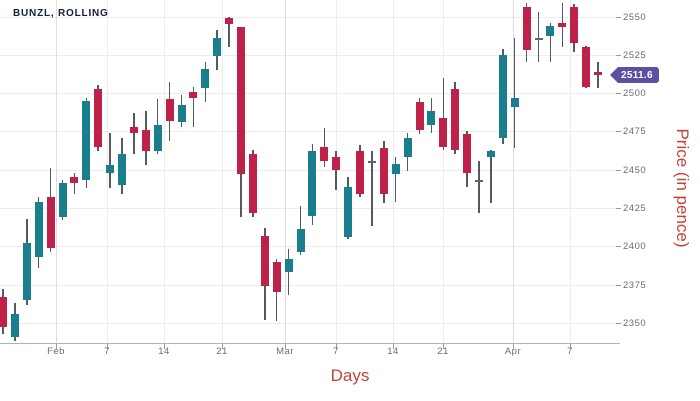  Describe the element at coordinates (222, 351) in the screenshot. I see `x-tick-label: 21` at that location.